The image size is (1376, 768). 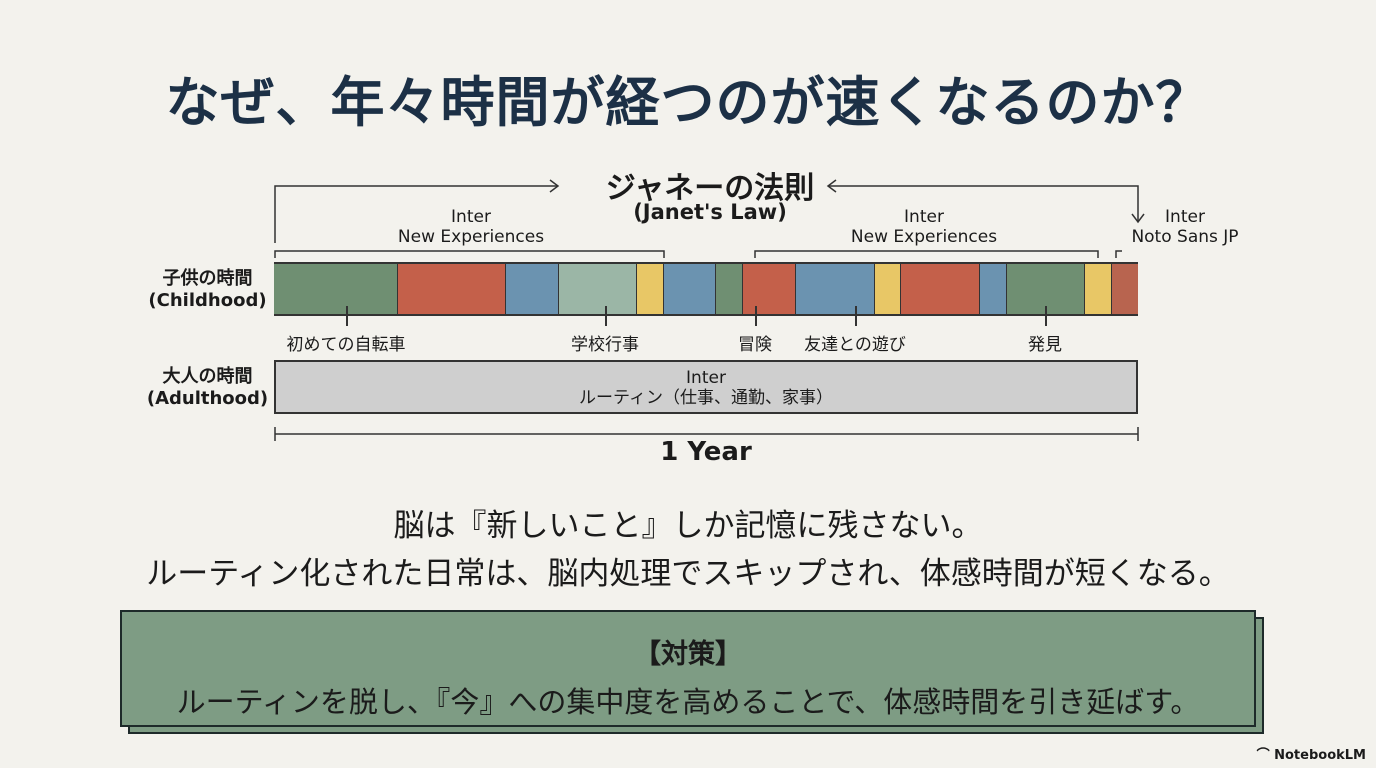 What do you see at coordinates (207, 398) in the screenshot?
I see `adulthood-label-en: (Adulthood)` at bounding box center [207, 398].